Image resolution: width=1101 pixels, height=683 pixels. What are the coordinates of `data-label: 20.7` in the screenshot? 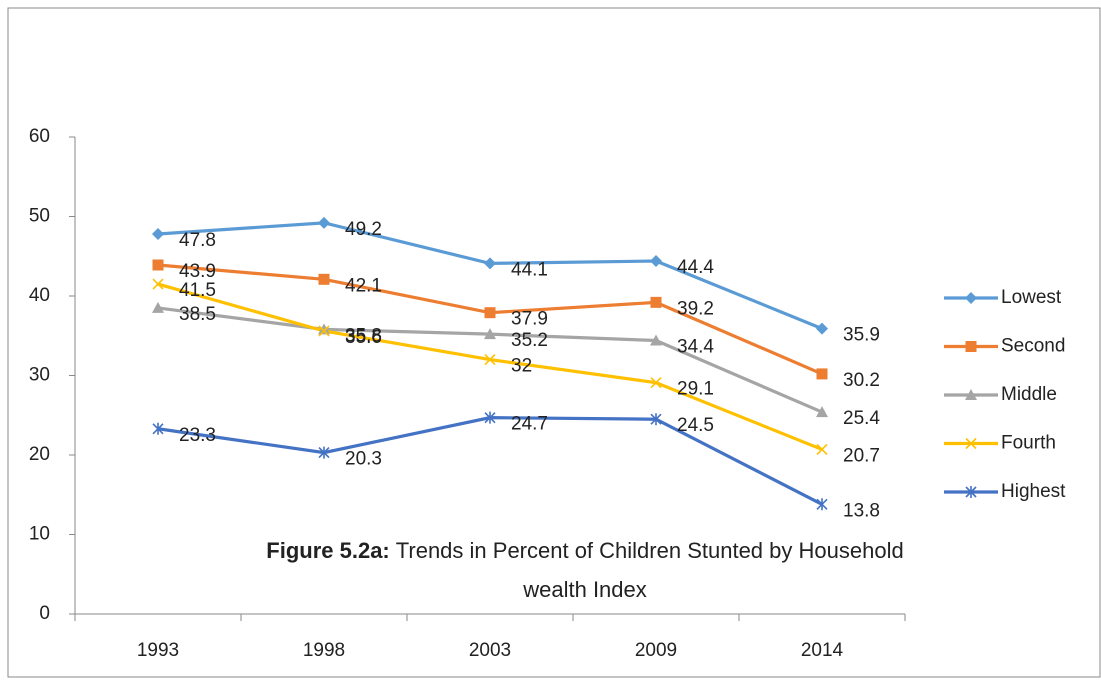 It's located at (861, 455).